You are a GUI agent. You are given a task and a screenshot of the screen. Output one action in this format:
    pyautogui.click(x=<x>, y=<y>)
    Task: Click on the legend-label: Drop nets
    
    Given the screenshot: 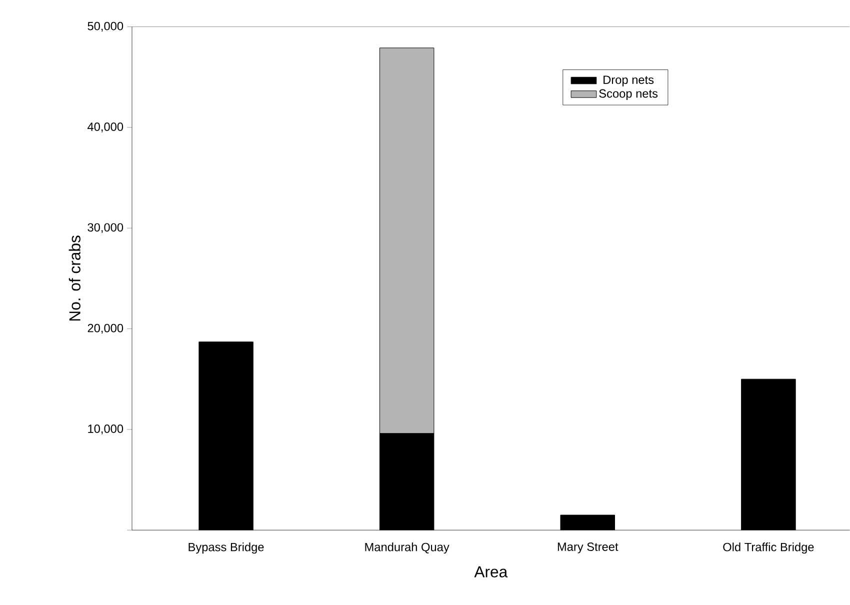 What is the action you would take?
    pyautogui.click(x=629, y=81)
    